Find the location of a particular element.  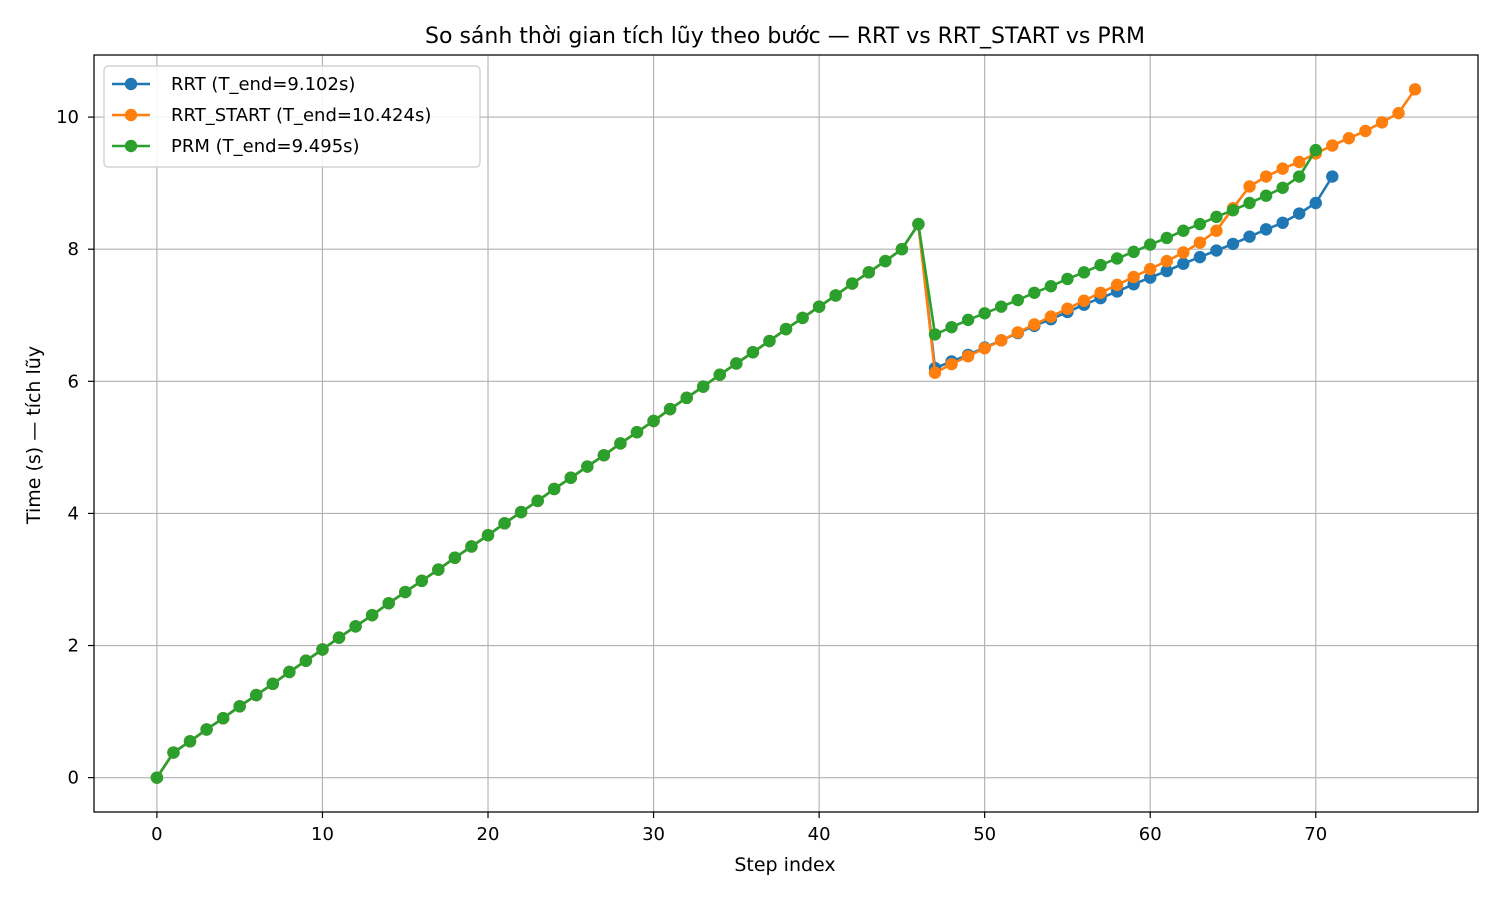

y-tick-label: 4 is located at coordinates (73, 513).